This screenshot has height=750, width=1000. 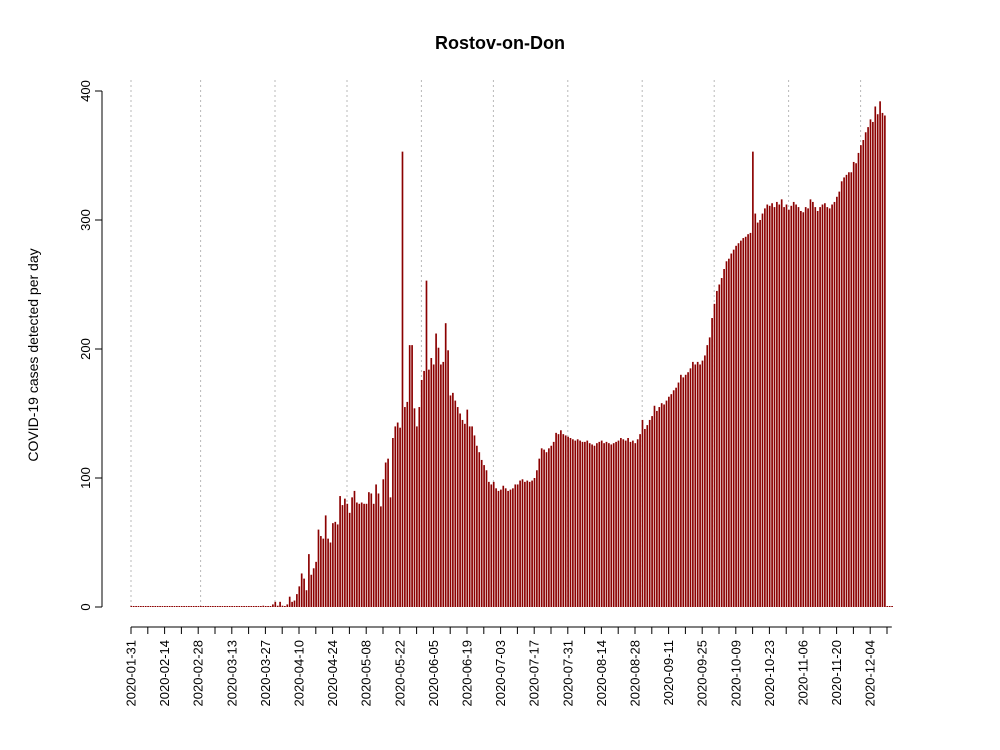 What do you see at coordinates (131, 673) in the screenshot?
I see `x-tick-label: 2020-01-31` at bounding box center [131, 673].